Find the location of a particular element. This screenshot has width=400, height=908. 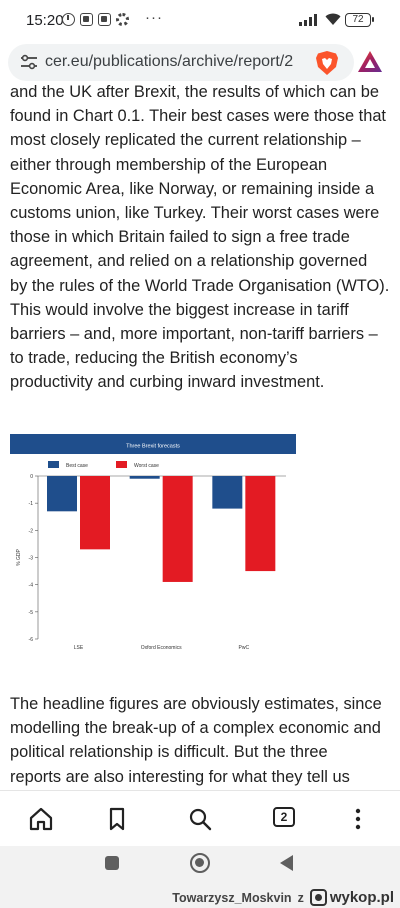

y-tick-label: -3 is located at coordinates (31, 559).